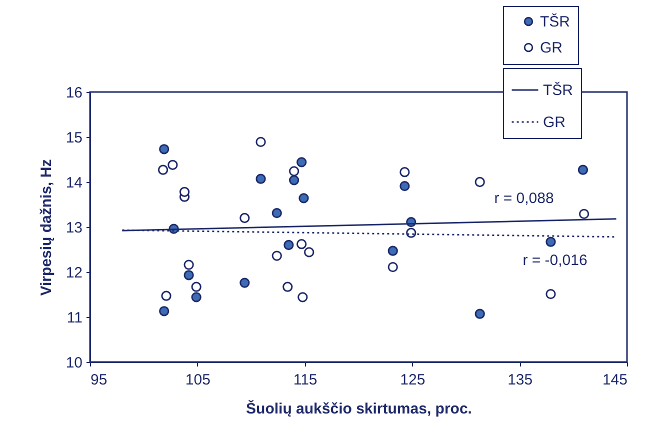  Describe the element at coordinates (520, 380) in the screenshot. I see `x-tick-label: 135` at that location.